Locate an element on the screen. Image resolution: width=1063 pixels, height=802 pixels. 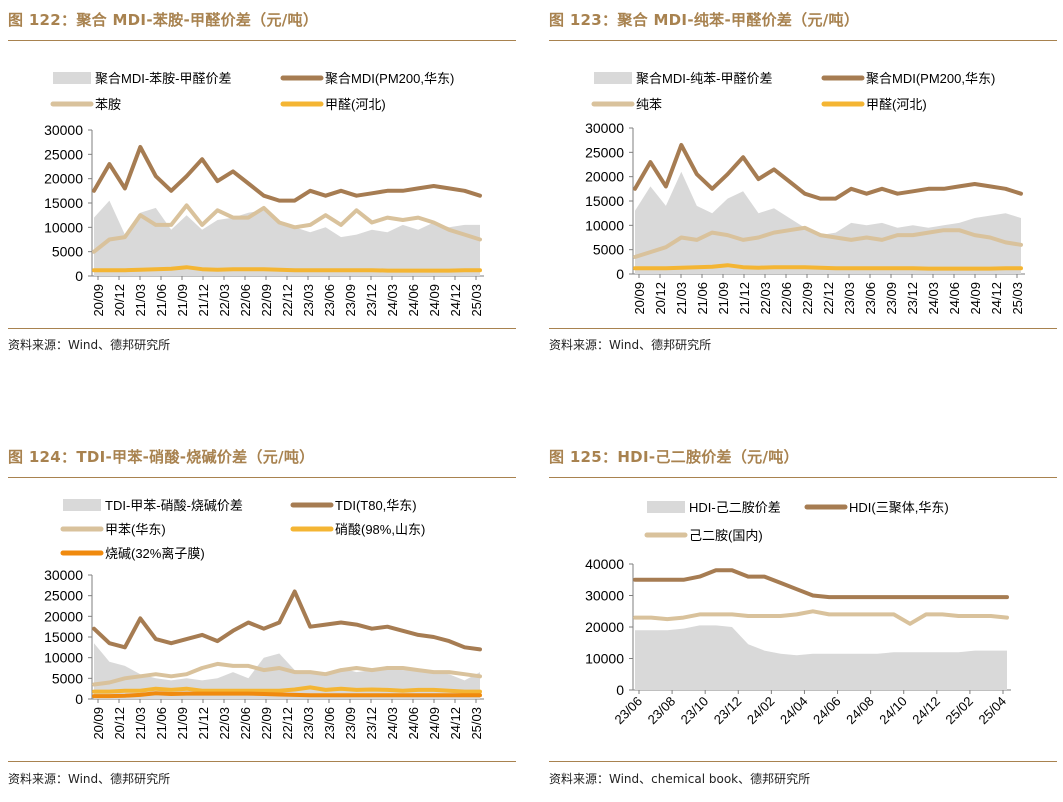
y-tick-label-4: 40000 is located at coordinates (604, 564).